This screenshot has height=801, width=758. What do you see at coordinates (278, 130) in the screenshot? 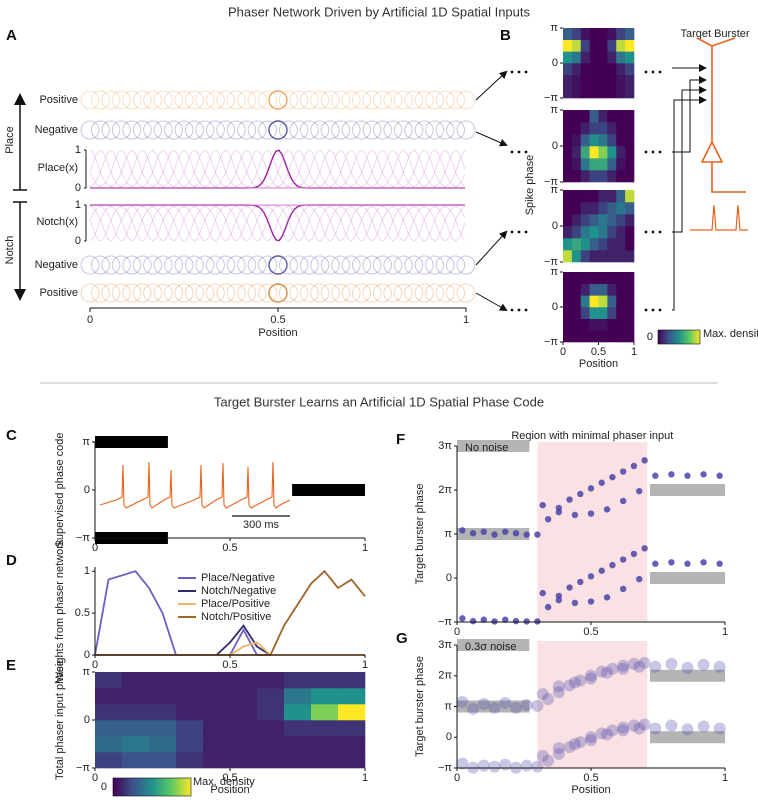
I see `phaser-unit-center` at bounding box center [278, 130].